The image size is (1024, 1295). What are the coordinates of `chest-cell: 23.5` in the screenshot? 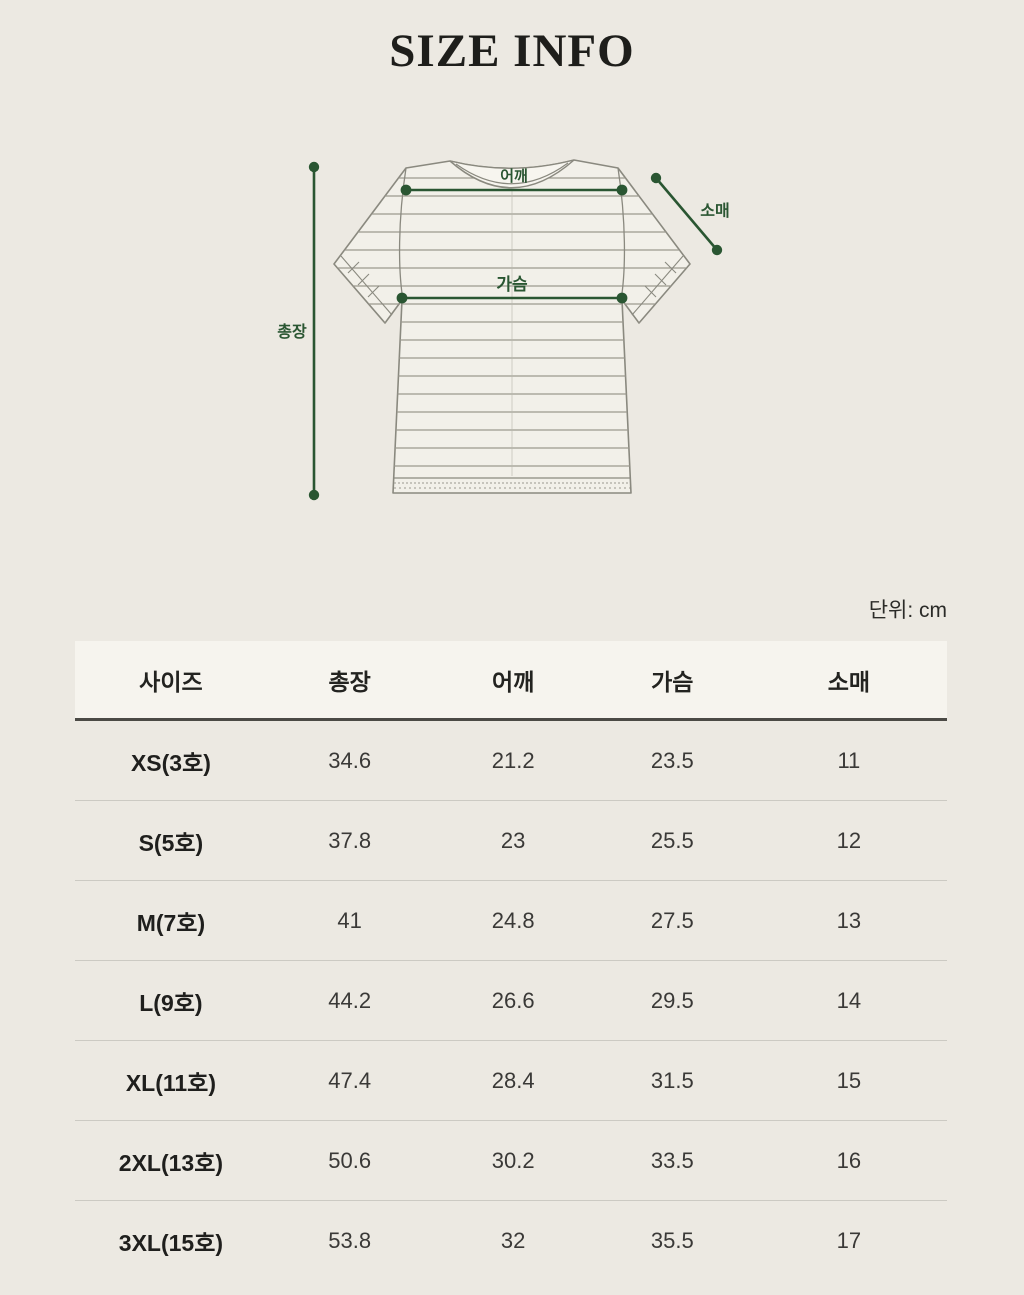 It's located at (672, 760).